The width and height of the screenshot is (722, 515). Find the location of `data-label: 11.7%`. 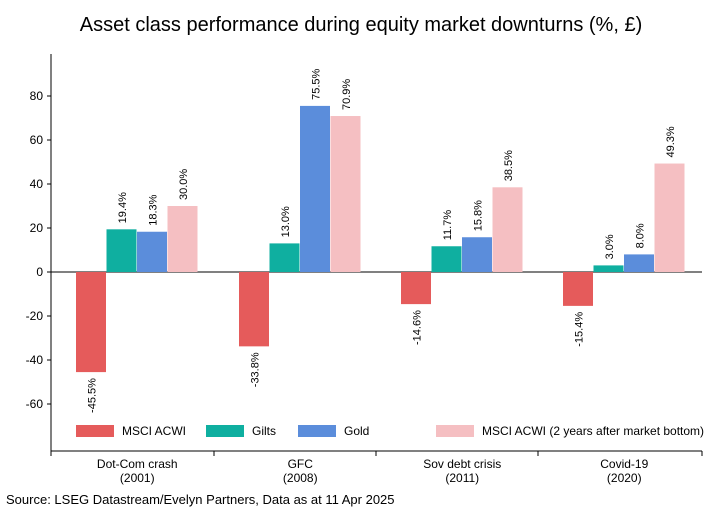

data-label: 11.7% is located at coordinates (448, 225).